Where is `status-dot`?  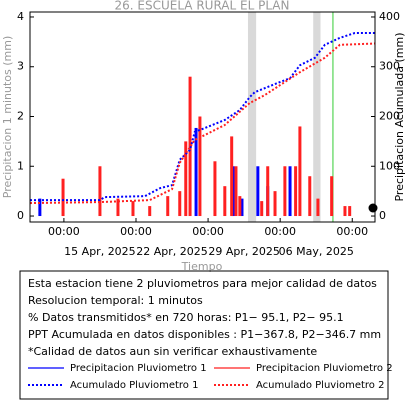
status-dot is located at coordinates (373, 208).